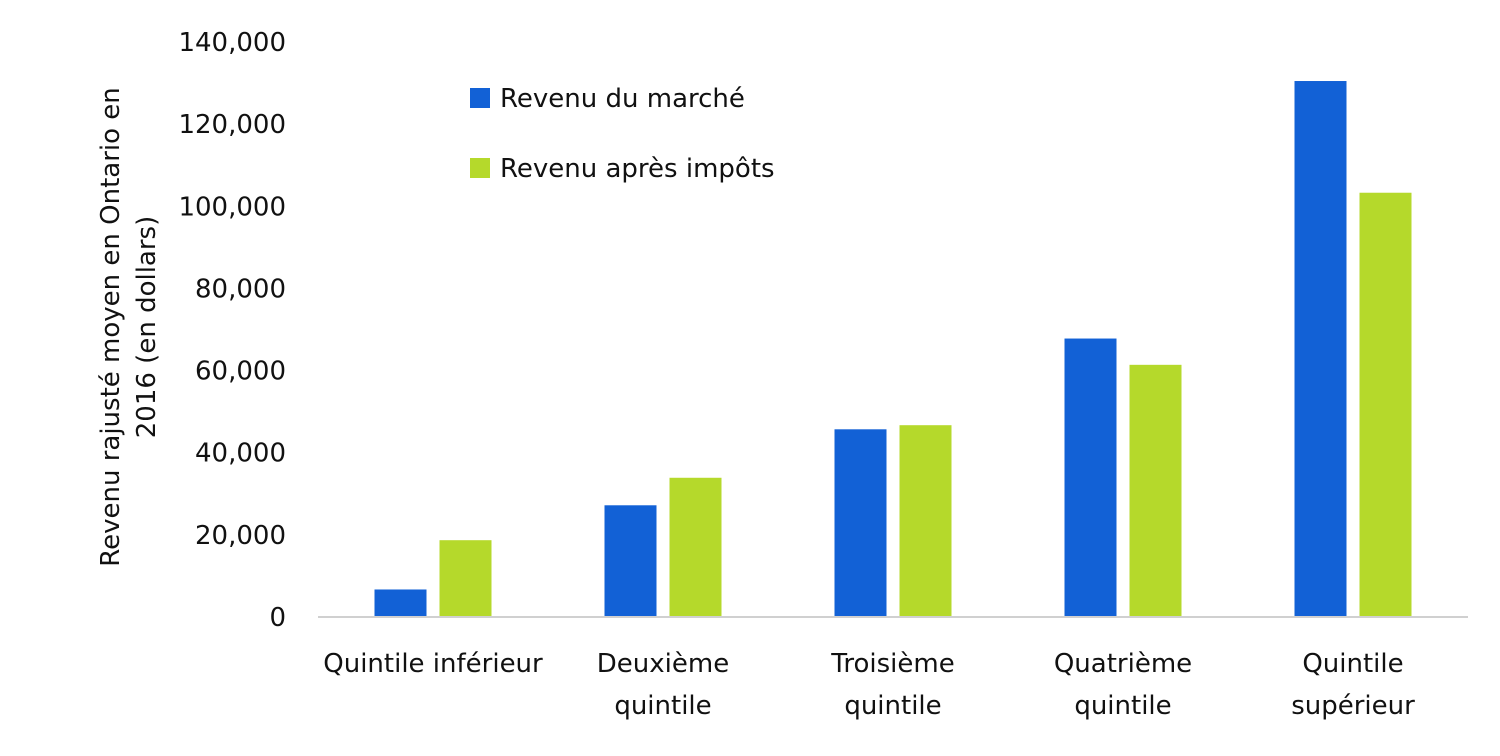 The height and width of the screenshot is (756, 1500). Describe the element at coordinates (240, 372) in the screenshot. I see `y-tick-label: 60,000` at that location.